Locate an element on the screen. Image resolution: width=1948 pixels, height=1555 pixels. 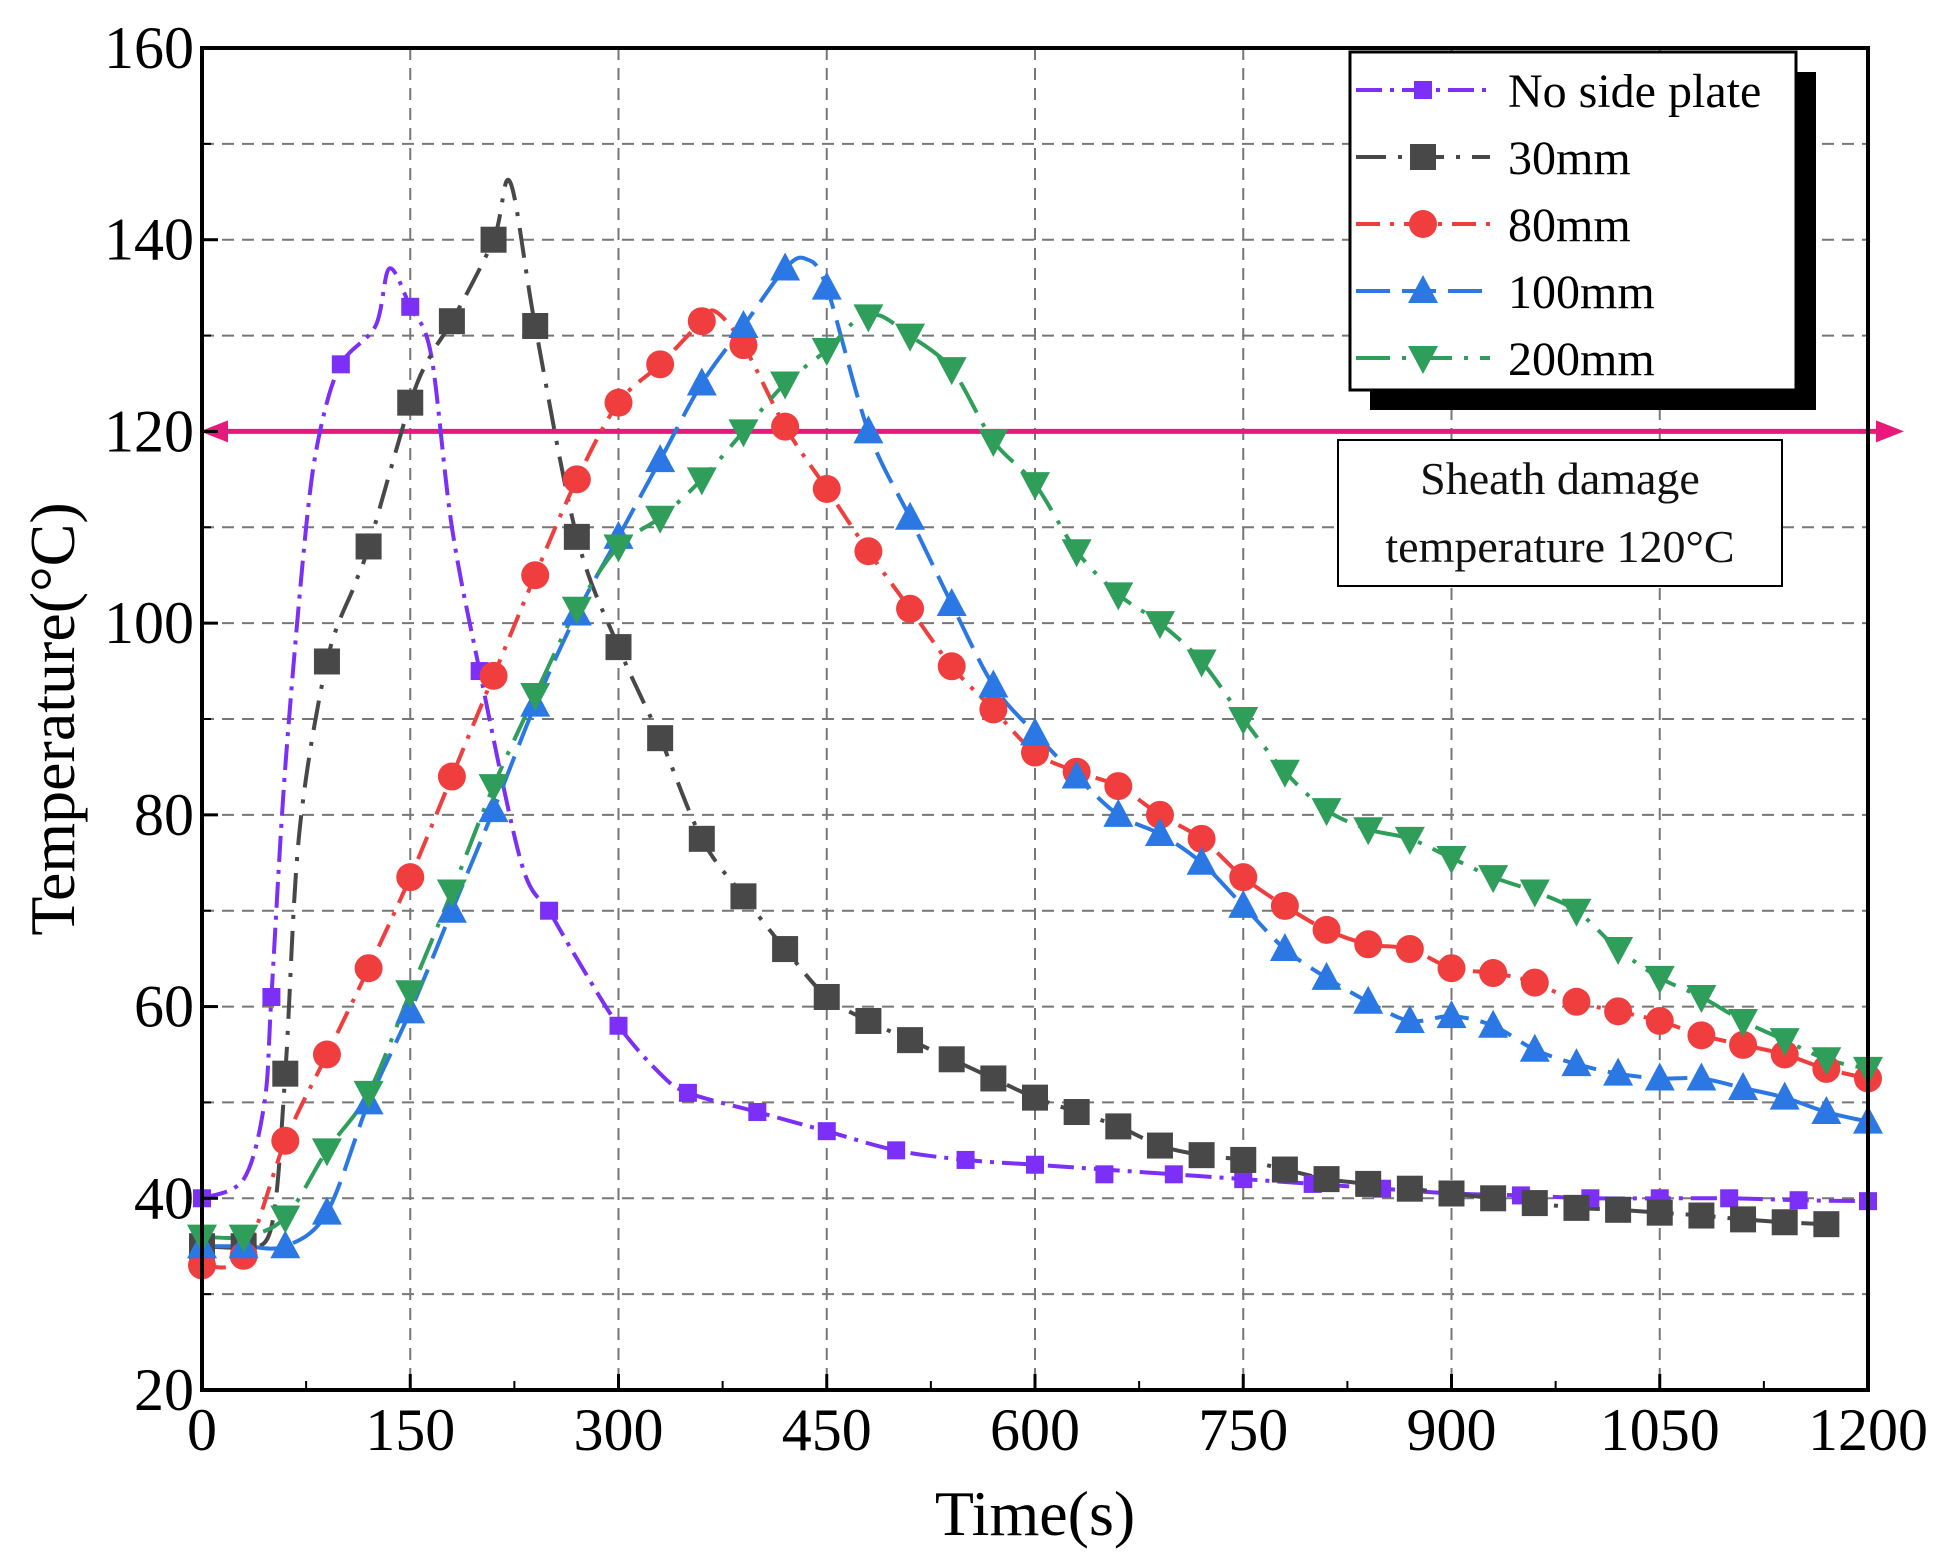
y-tick-label: 80 is located at coordinates (164, 815).